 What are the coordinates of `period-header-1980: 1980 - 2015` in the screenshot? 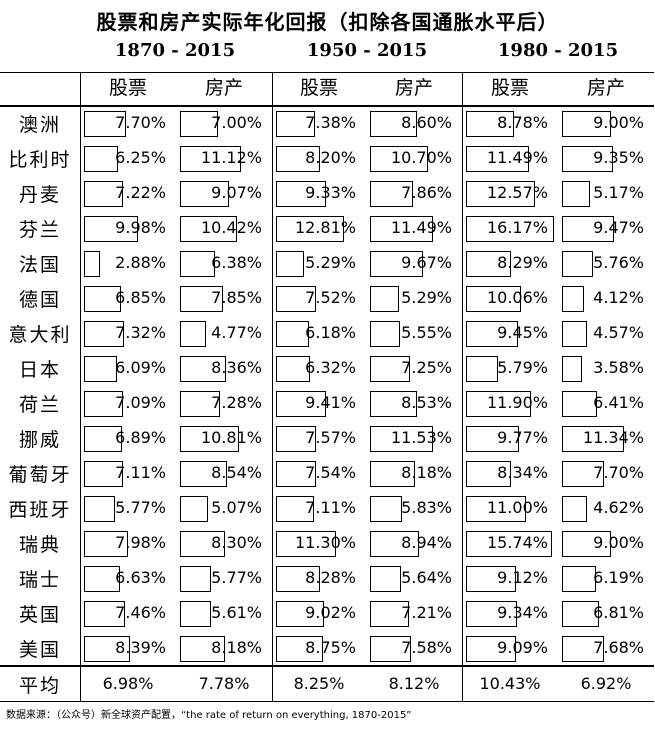 It's located at (558, 50).